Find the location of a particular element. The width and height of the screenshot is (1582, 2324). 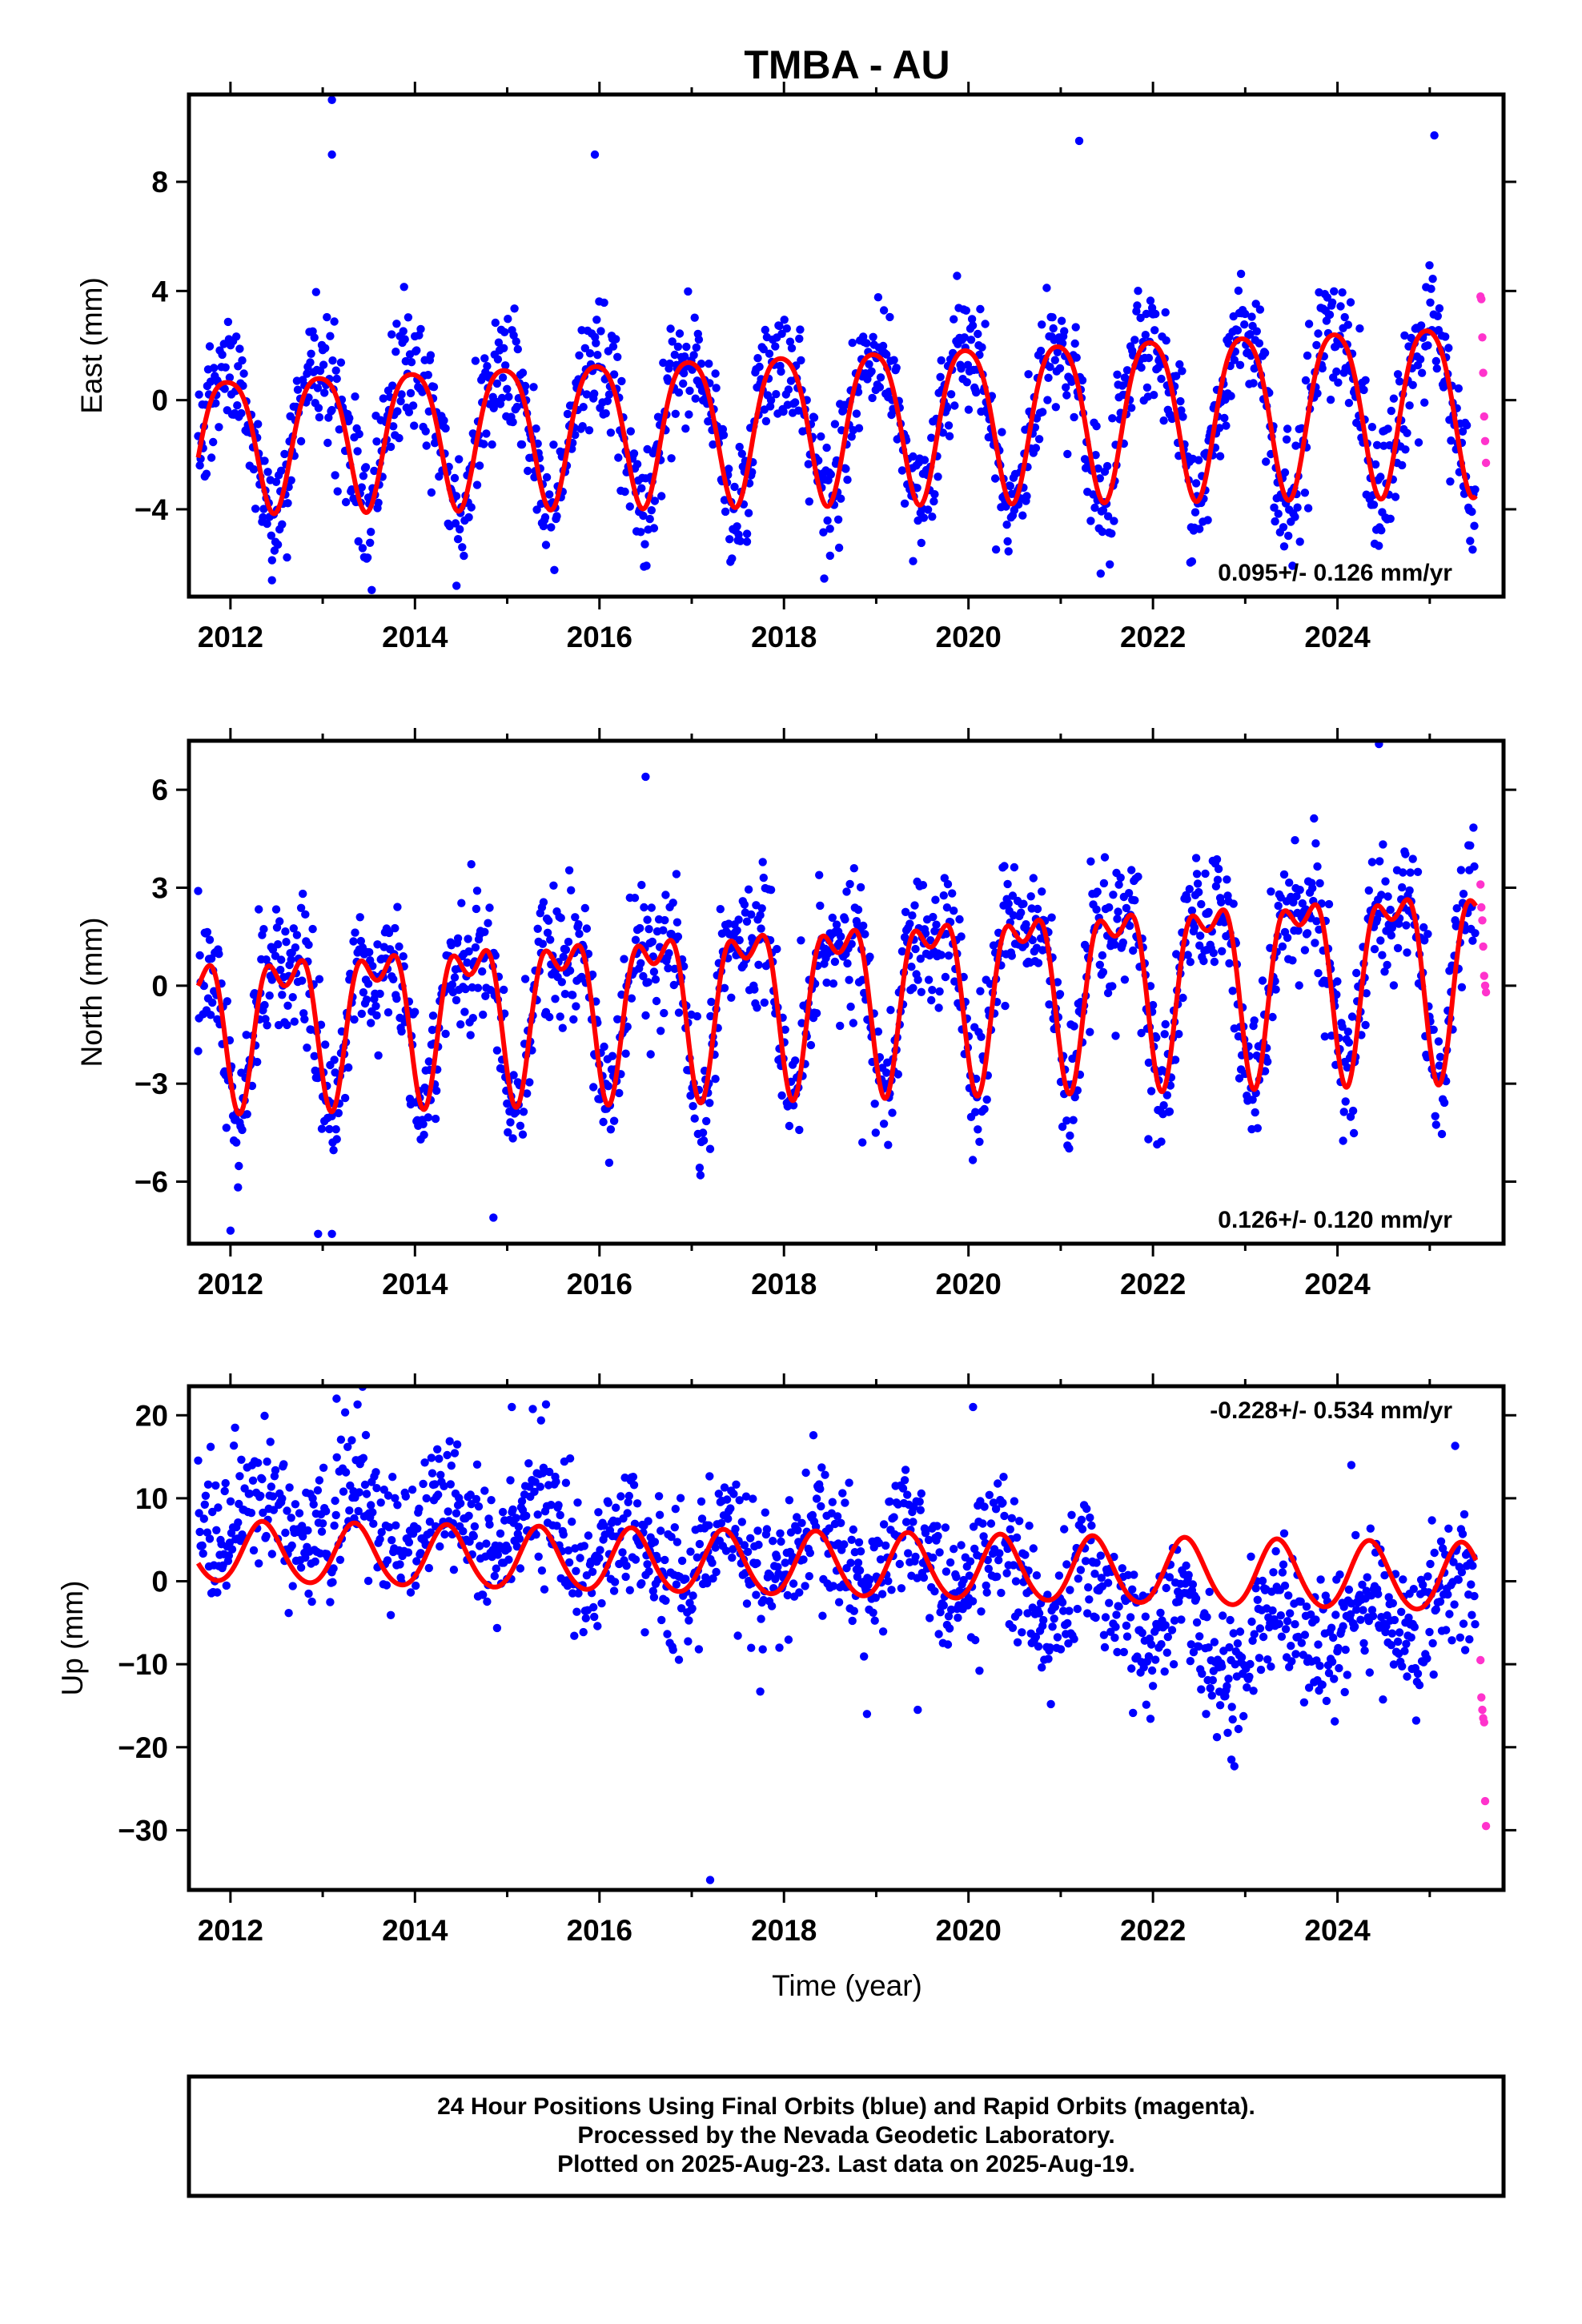

x-tick-label: 2020 is located at coordinates (969, 1930).